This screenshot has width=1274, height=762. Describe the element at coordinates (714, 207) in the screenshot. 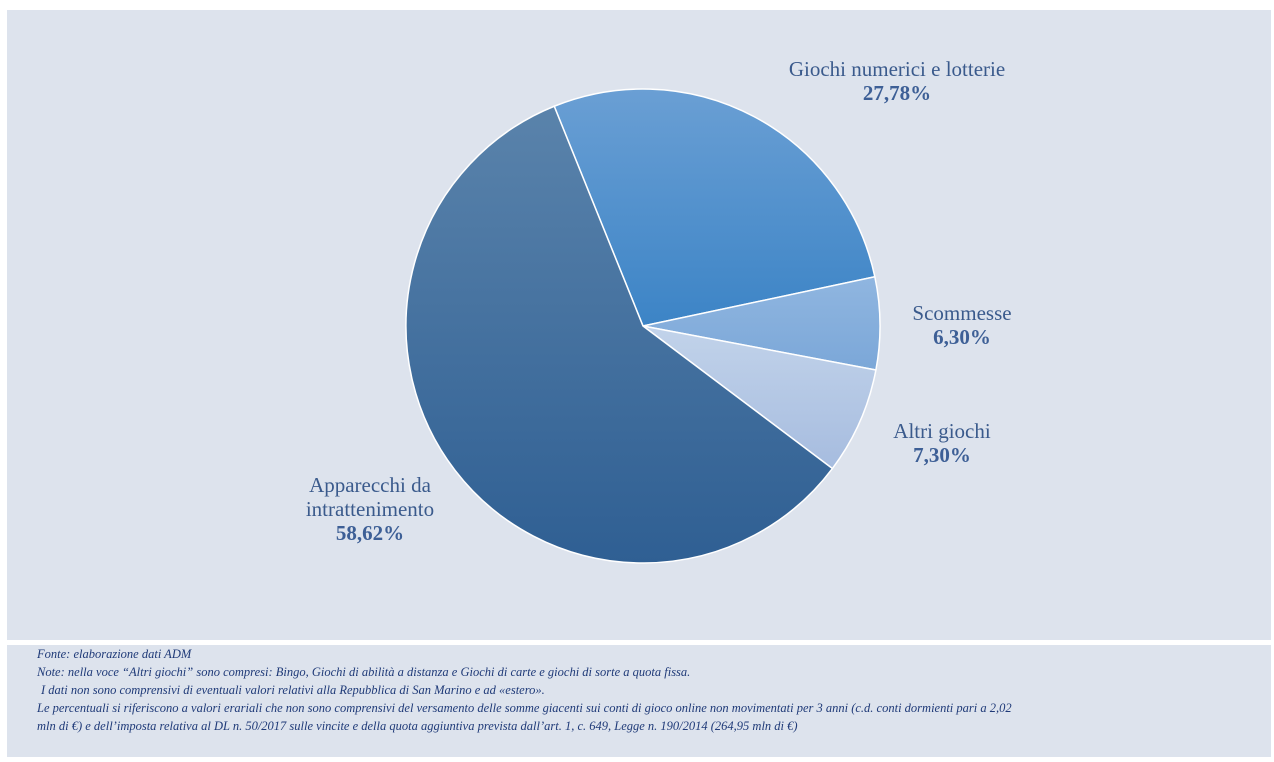

I see `pie-slice-giochi-numerici` at that location.